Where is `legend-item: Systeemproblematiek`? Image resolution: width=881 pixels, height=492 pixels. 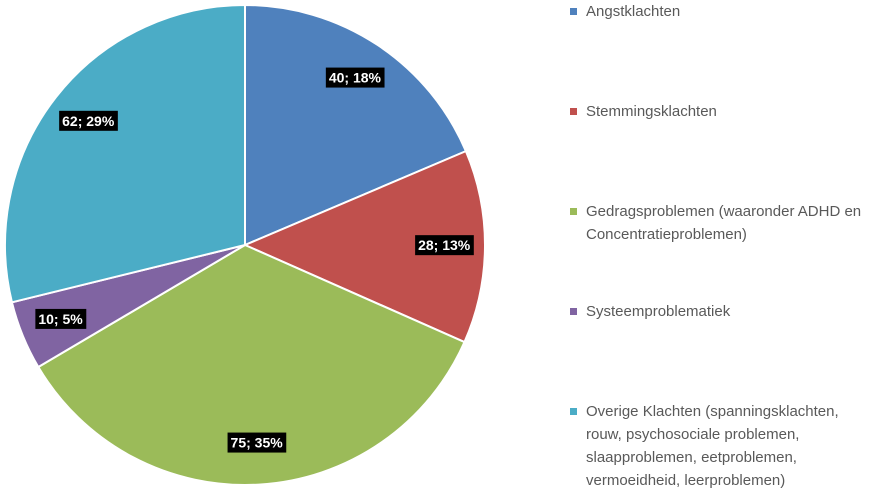
legend-item: Systeemproblematiek is located at coordinates (718, 311).